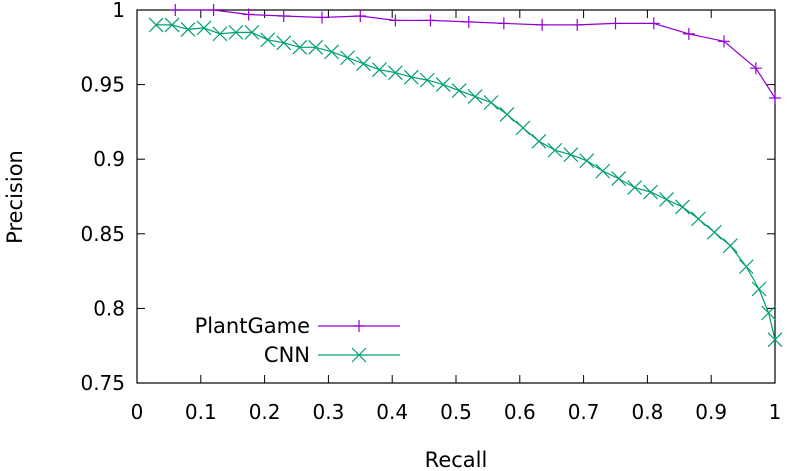  Describe the element at coordinates (102, 85) in the screenshot. I see `y-tick-label: 0.95` at that location.